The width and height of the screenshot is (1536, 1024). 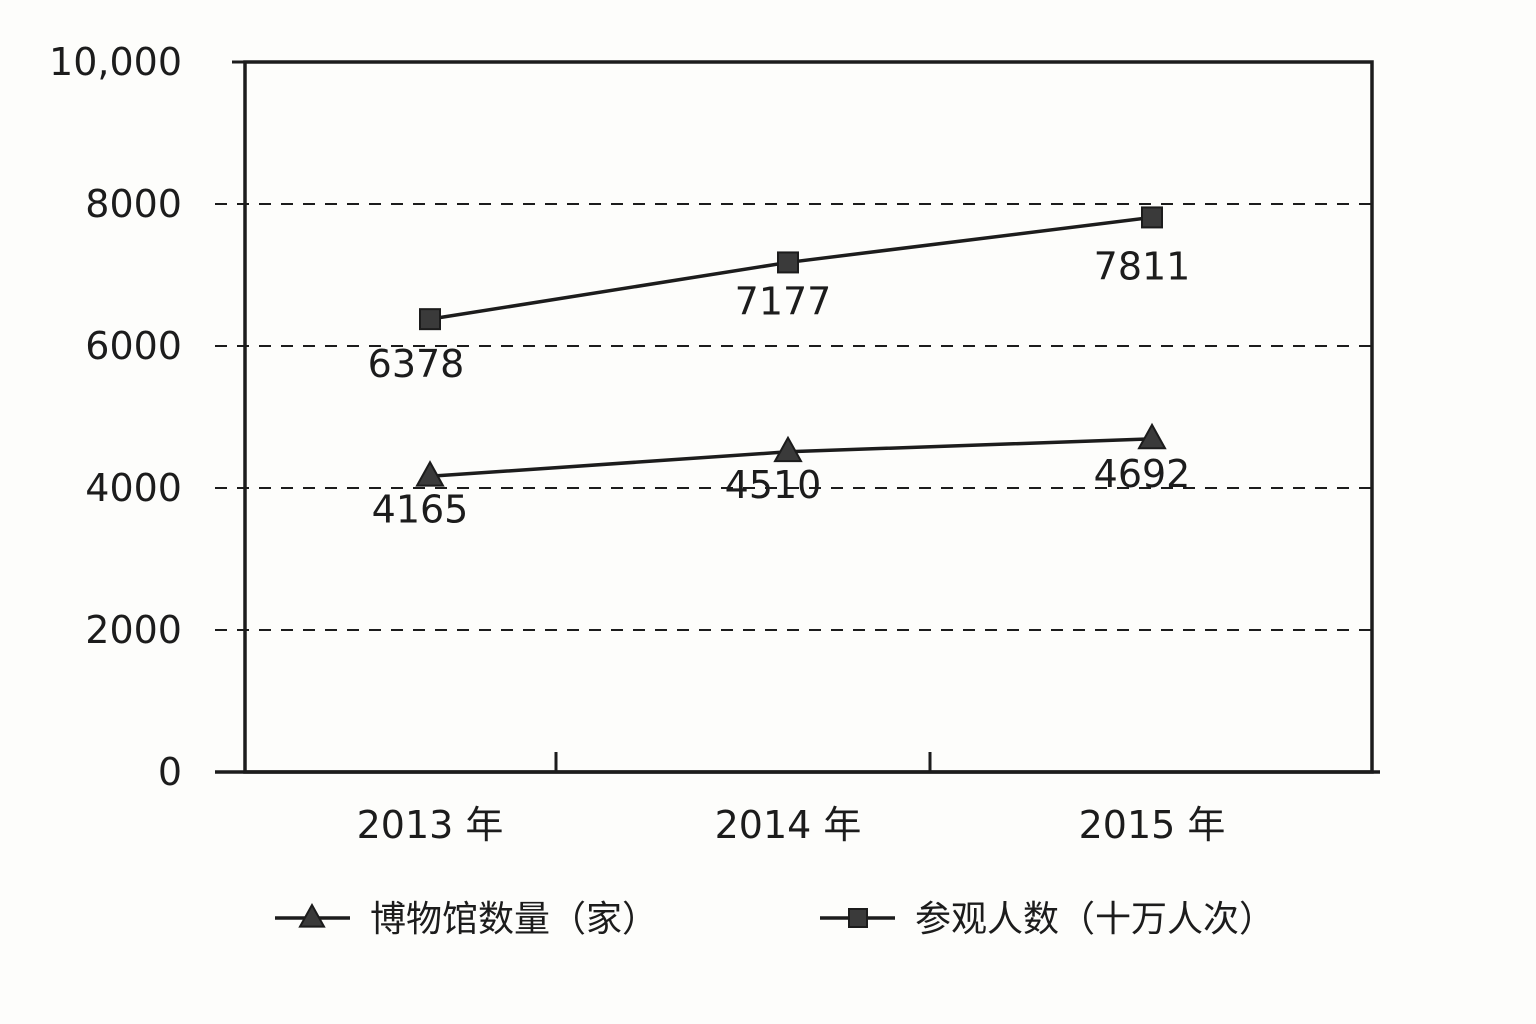 What do you see at coordinates (420, 509) in the screenshot?
I see `museum-count-data-label: 4165` at bounding box center [420, 509].